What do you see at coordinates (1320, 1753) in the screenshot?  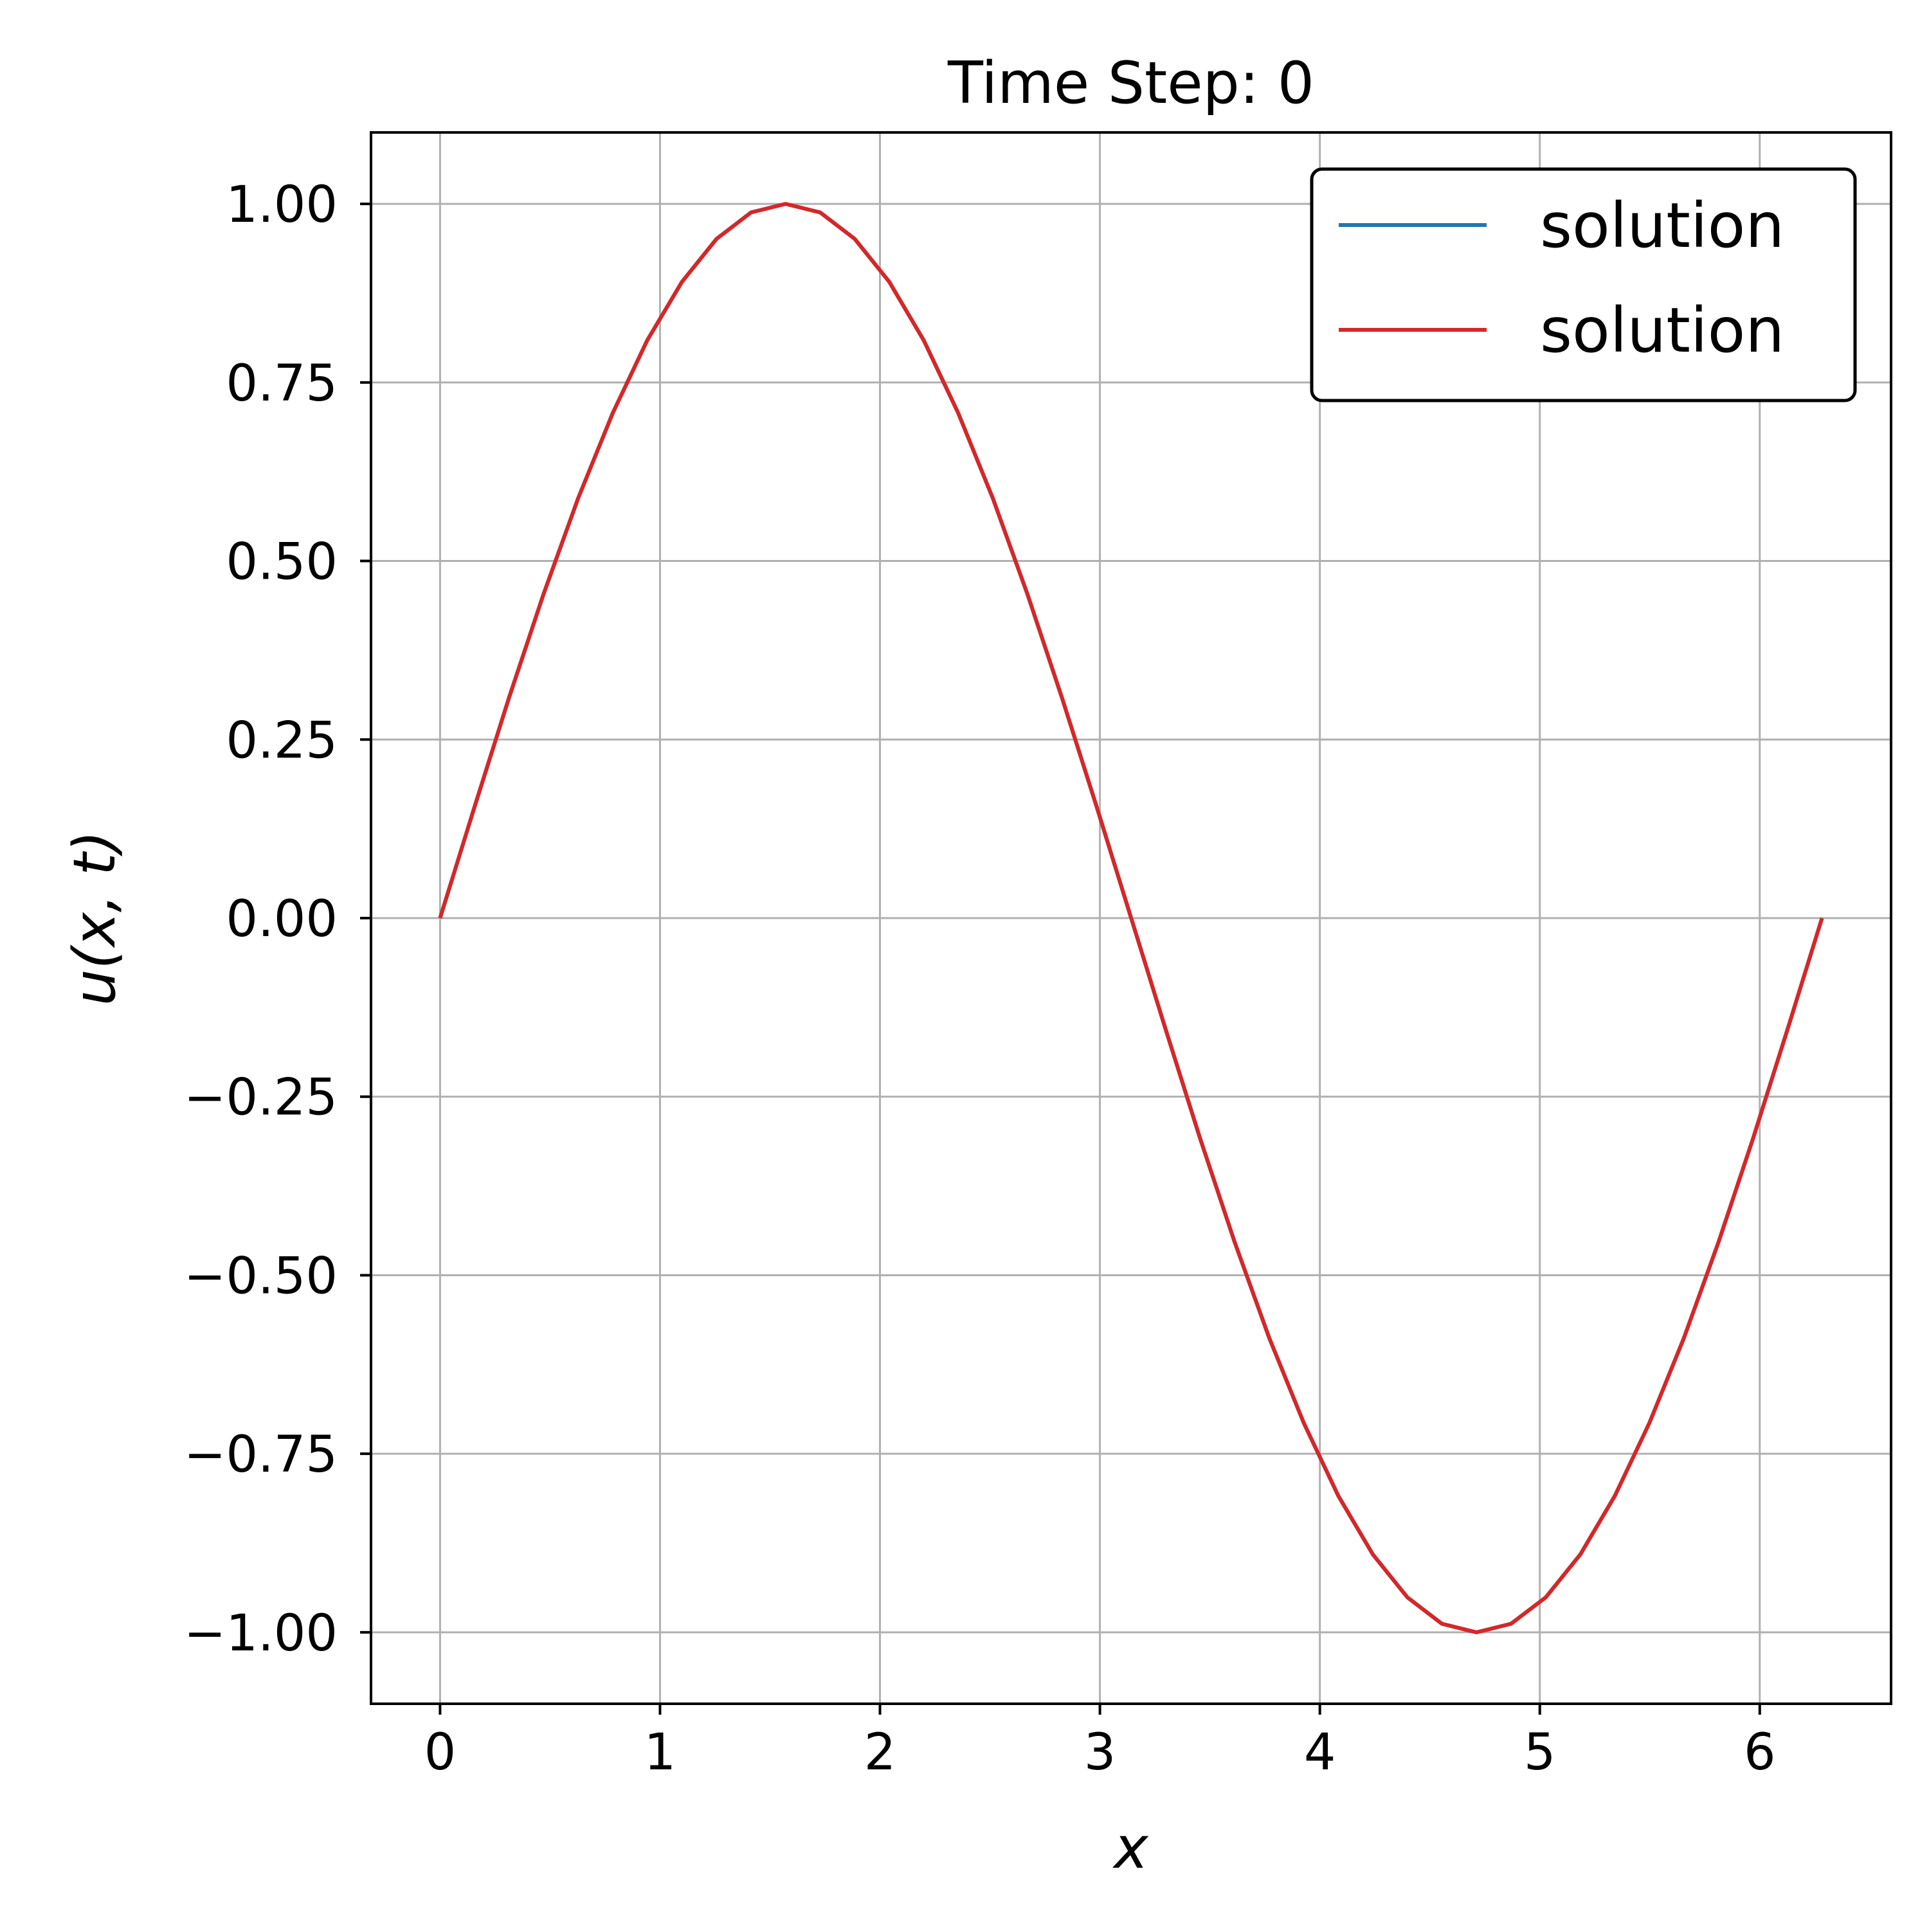 I see `x-tick-label: 4` at bounding box center [1320, 1753].